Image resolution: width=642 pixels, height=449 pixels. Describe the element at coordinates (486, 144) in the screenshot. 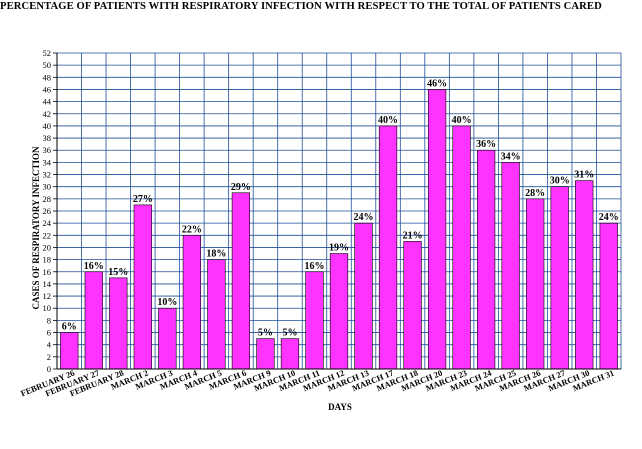

I see `data-label: 36%` at that location.